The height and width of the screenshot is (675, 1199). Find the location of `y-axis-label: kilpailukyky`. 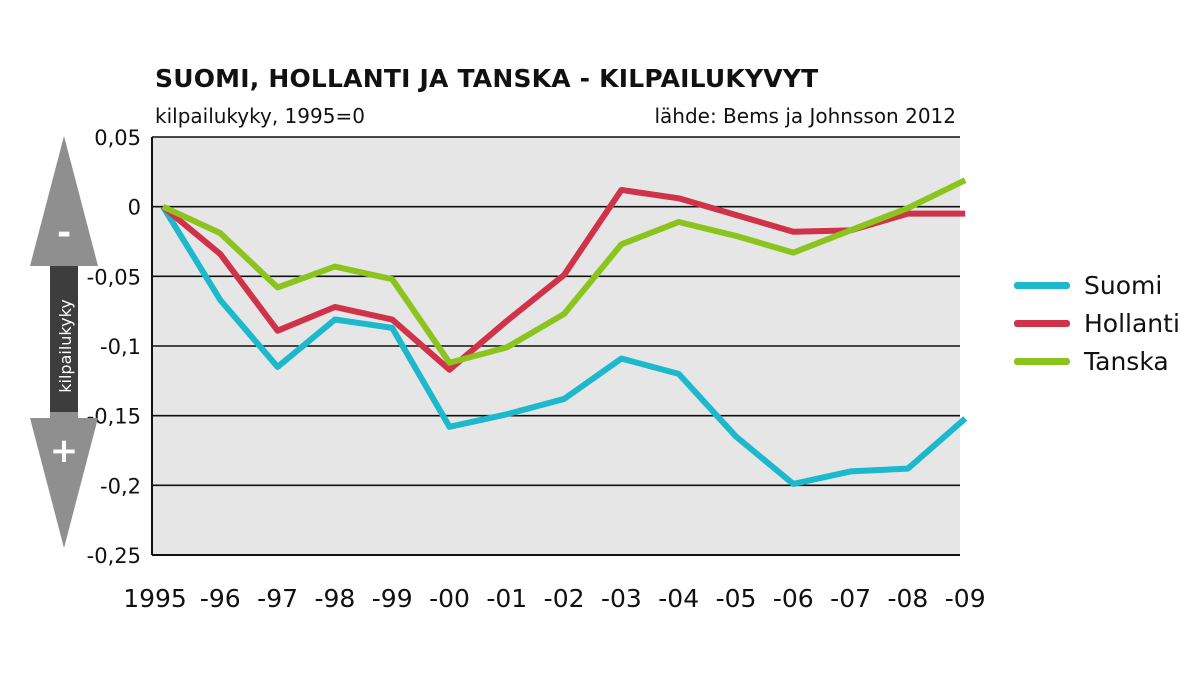

y-axis-label: kilpailukyky is located at coordinates (65, 345).